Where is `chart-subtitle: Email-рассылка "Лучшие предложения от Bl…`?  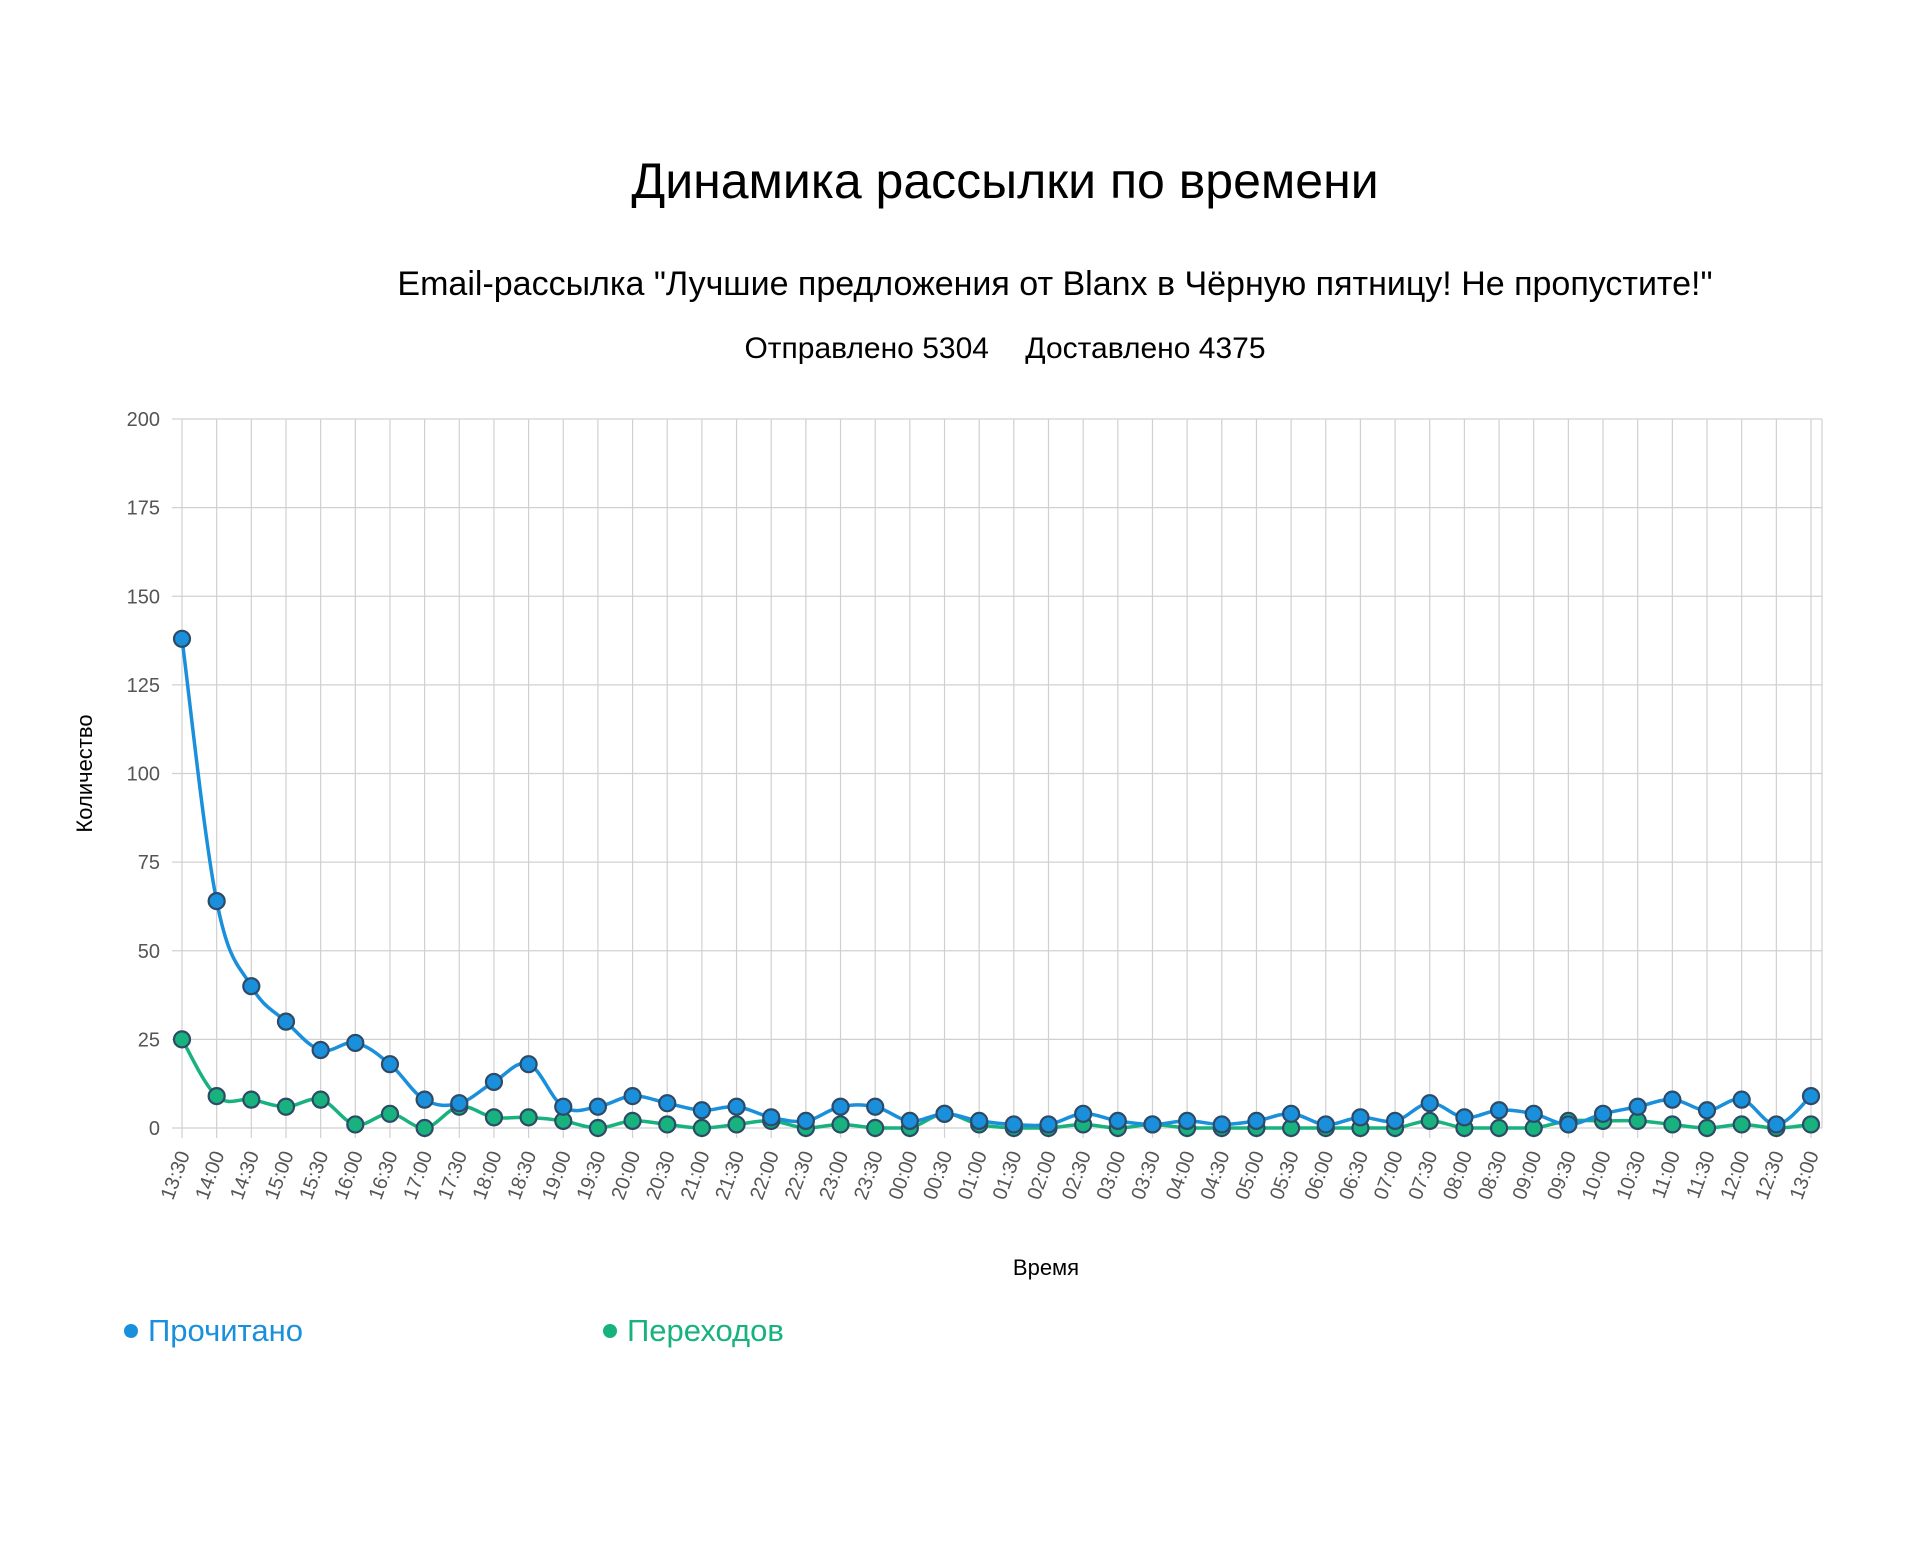
chart-subtitle: Email-рассылка "Лучшие предложения от Bl… is located at coordinates (1055, 284).